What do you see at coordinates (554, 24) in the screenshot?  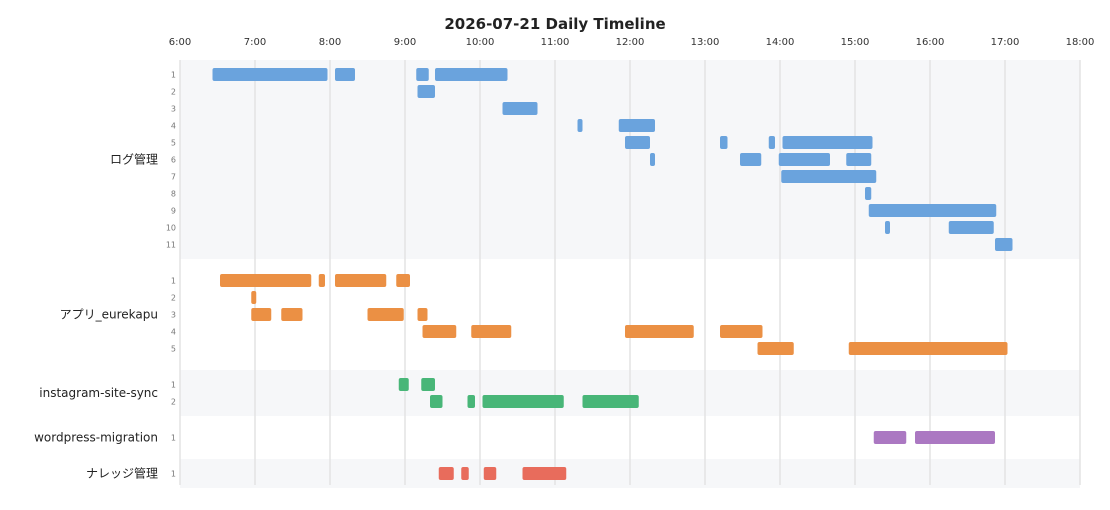 I see `chart-title: 2026-07-21 Daily Timeline` at bounding box center [554, 24].